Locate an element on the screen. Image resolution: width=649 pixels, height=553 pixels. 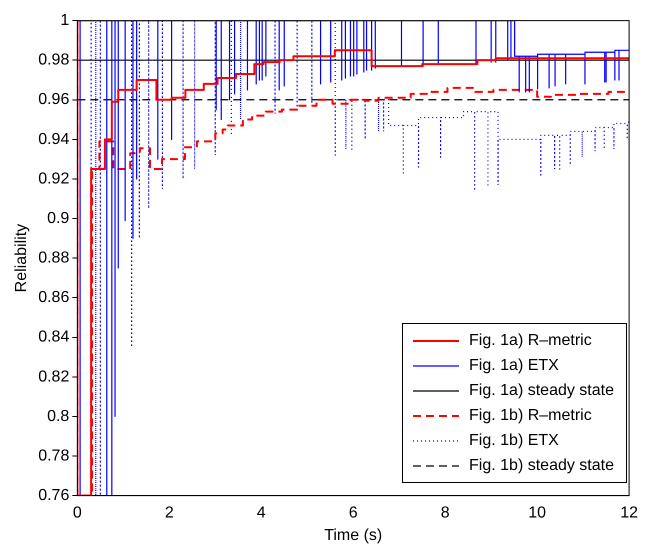
x-tick-label: 0 is located at coordinates (77, 513).